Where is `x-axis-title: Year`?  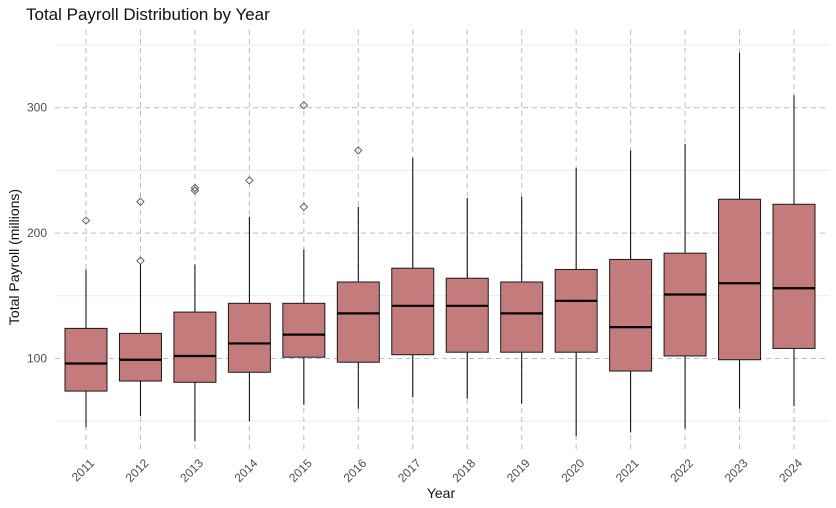
x-axis-title: Year is located at coordinates (441, 493).